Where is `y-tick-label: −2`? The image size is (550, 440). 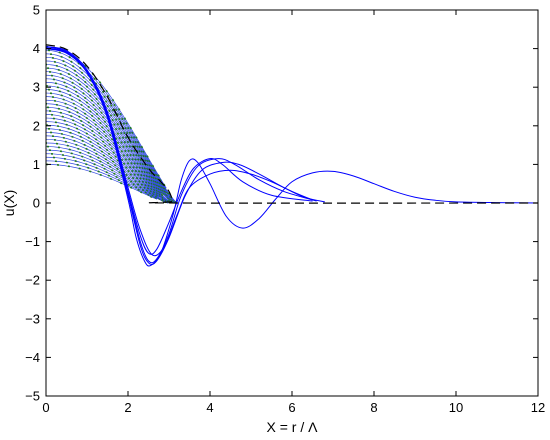
y-tick-label: −2 is located at coordinates (32, 280).